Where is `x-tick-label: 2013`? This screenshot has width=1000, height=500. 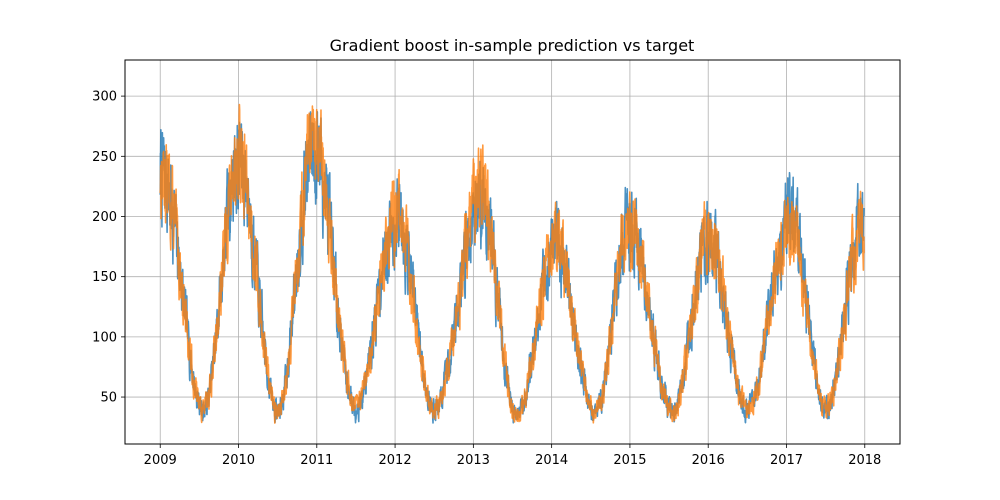
x-tick-label: 2013 is located at coordinates (473, 460).